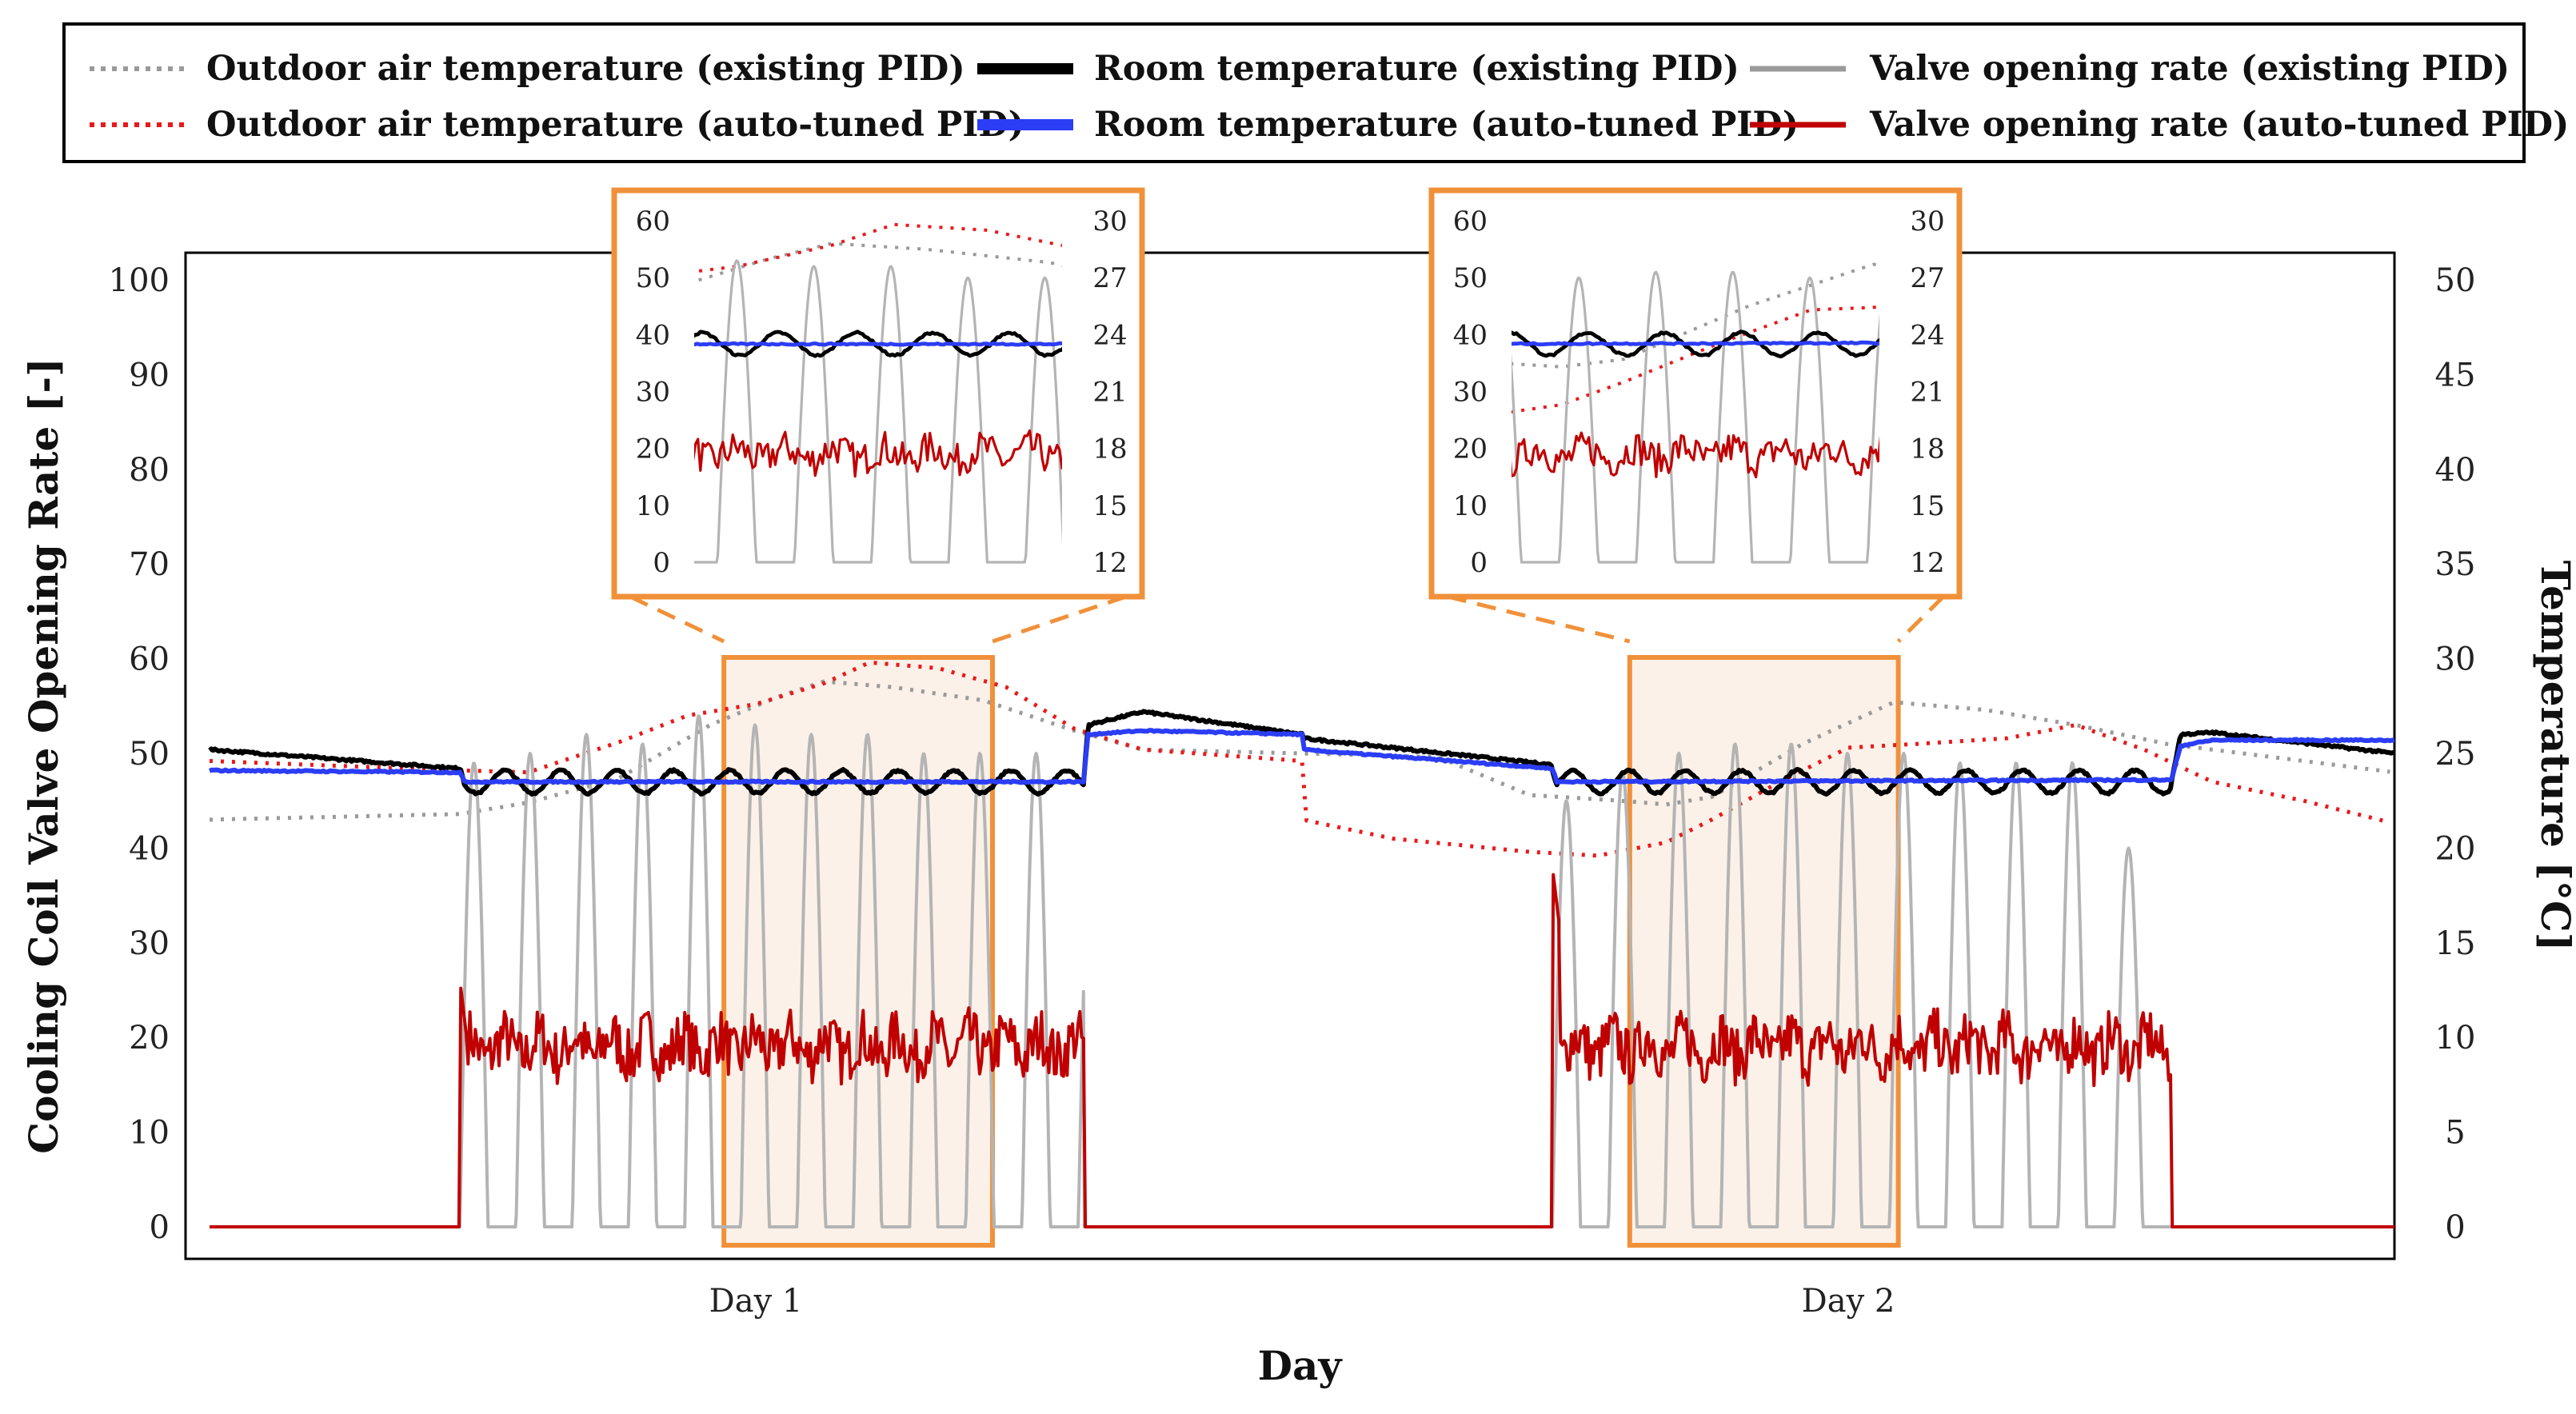 Image resolution: width=2576 pixels, height=1414 pixels. I want to click on y-right-tick-0: 0, so click(2455, 1227).